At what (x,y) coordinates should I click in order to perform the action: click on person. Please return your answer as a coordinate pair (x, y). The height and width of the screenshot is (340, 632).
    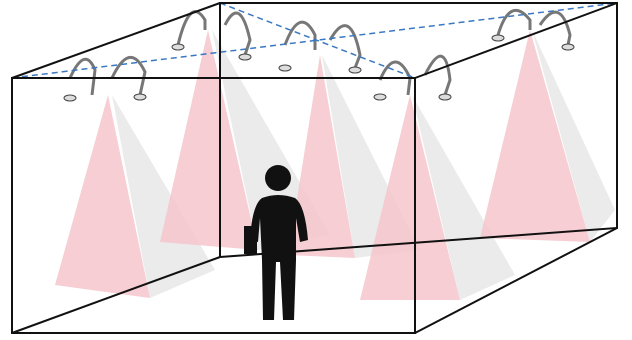
    Looking at the image, I should click on (276, 242).